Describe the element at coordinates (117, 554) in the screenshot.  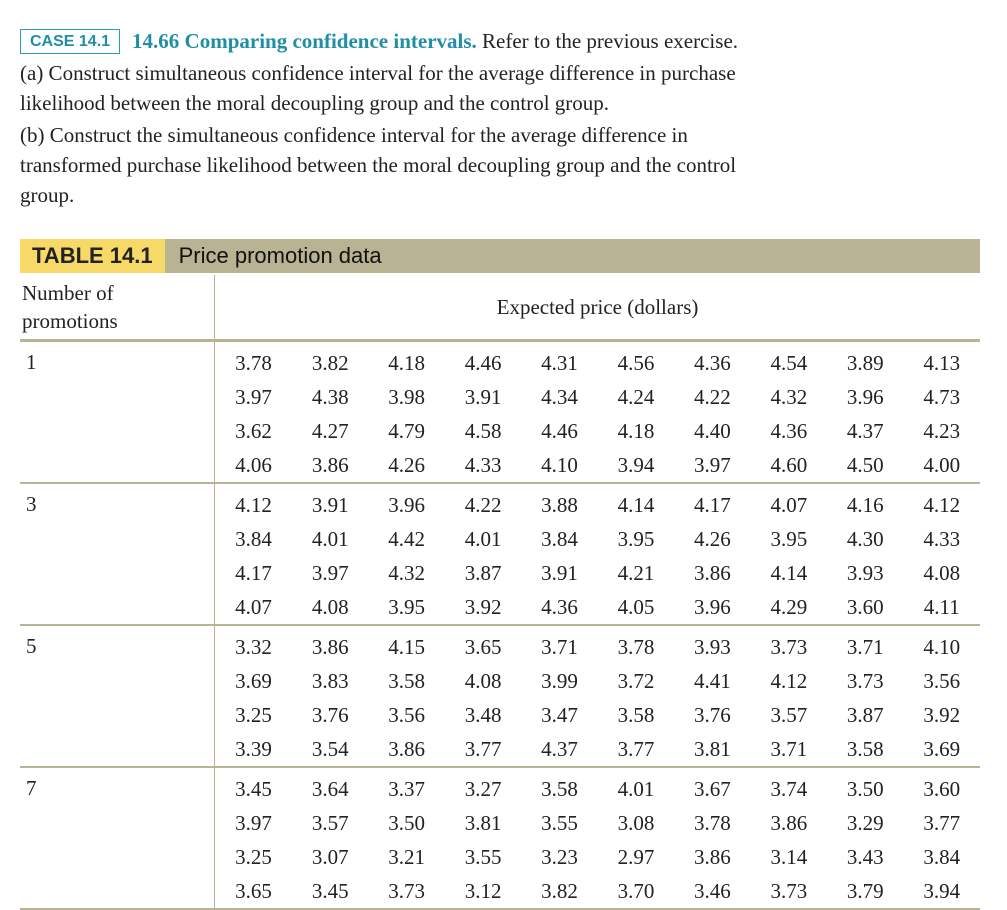
I see `promotions-count-cell: 3` at that location.